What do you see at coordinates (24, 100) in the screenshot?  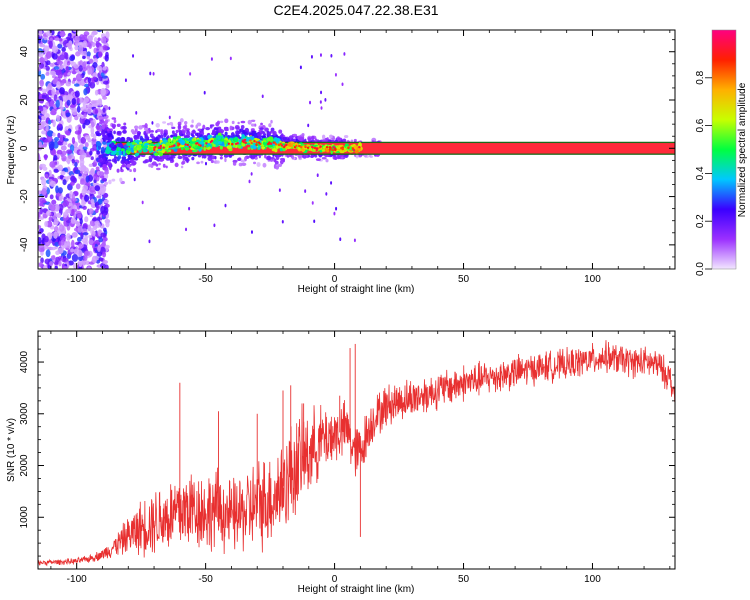 I see `spectrogram-y-tick-label: 20` at bounding box center [24, 100].